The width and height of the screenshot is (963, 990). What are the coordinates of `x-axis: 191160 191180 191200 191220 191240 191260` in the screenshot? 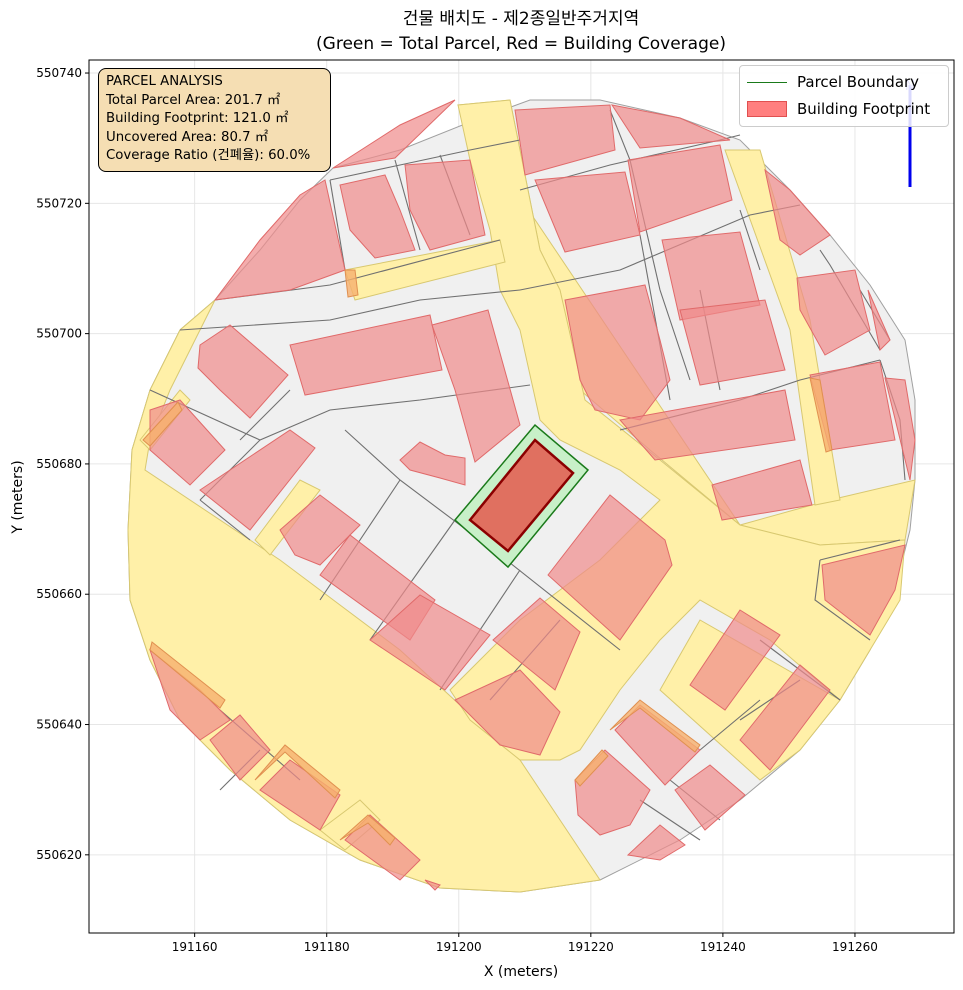 It's located at (525, 943).